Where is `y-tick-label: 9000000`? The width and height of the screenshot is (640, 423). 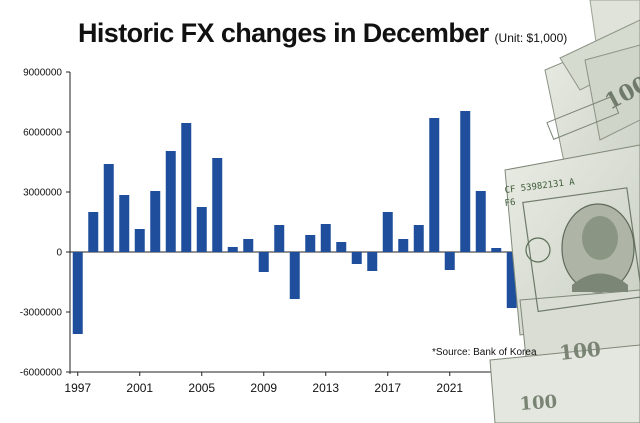 y-tick-label: 9000000 is located at coordinates (42, 73).